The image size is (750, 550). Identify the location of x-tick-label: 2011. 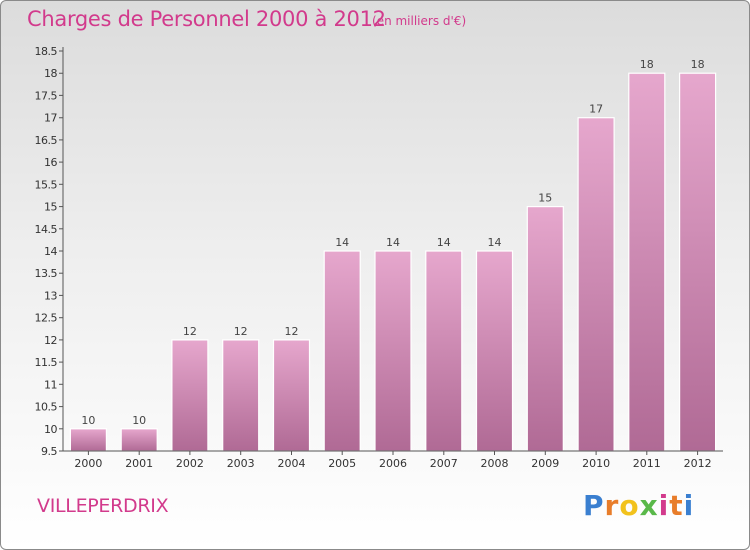
(647, 463).